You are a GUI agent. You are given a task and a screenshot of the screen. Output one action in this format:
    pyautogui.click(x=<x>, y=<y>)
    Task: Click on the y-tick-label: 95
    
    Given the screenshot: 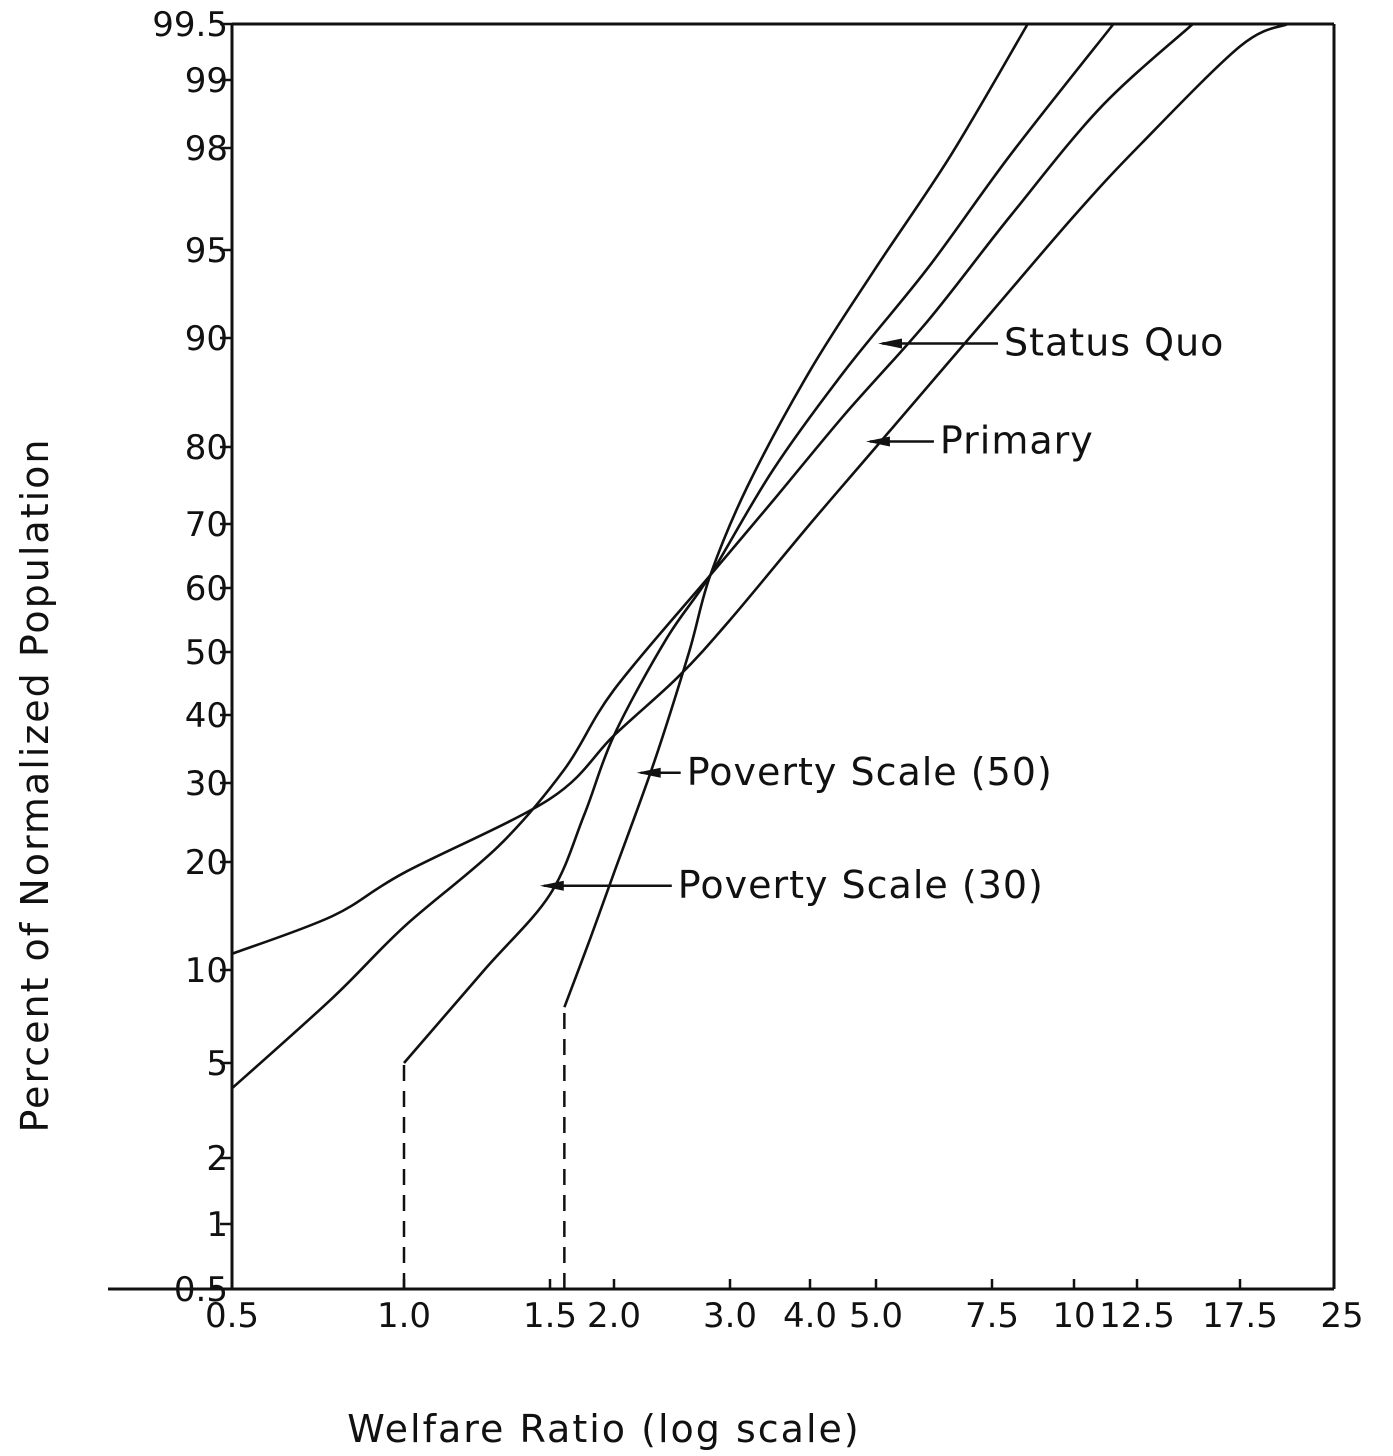 What is the action you would take?
    pyautogui.click(x=206, y=251)
    